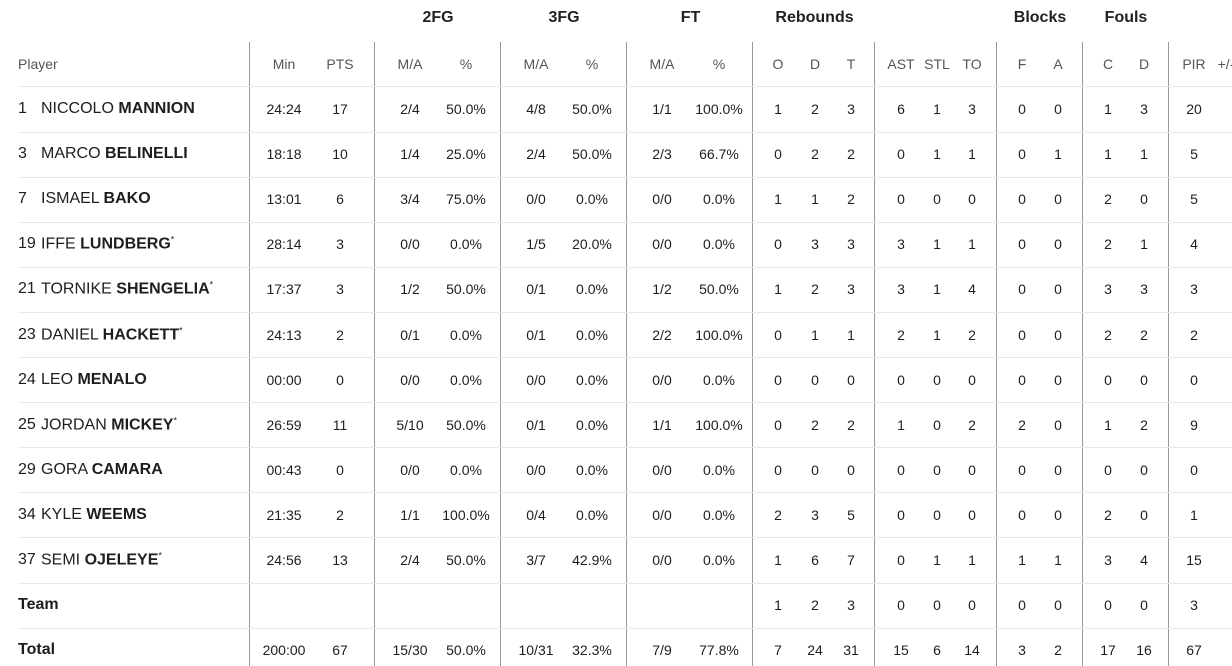 This screenshot has height=666, width=1232. Describe the element at coordinates (71, 154) in the screenshot. I see `first-name: MARCO` at that location.